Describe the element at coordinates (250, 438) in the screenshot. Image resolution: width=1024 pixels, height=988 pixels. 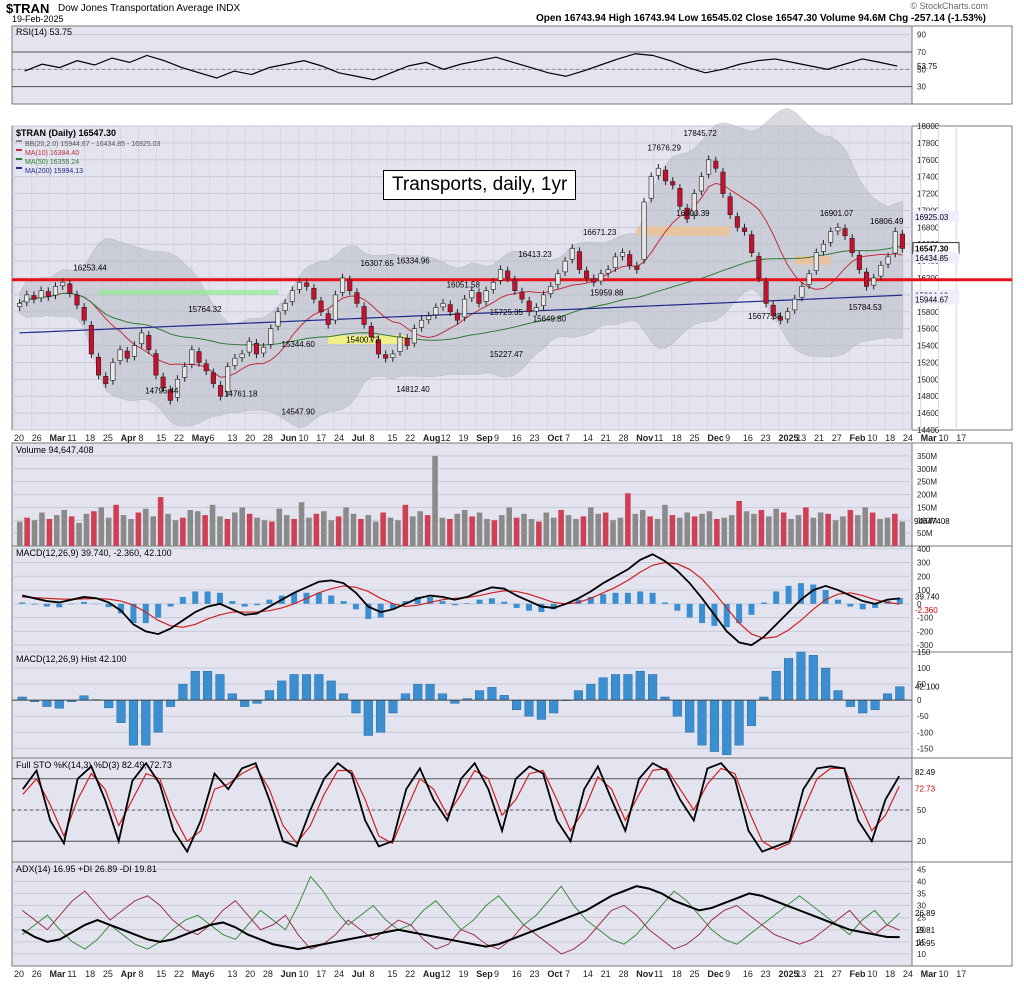
I see `date-axis-label: 20` at that location.